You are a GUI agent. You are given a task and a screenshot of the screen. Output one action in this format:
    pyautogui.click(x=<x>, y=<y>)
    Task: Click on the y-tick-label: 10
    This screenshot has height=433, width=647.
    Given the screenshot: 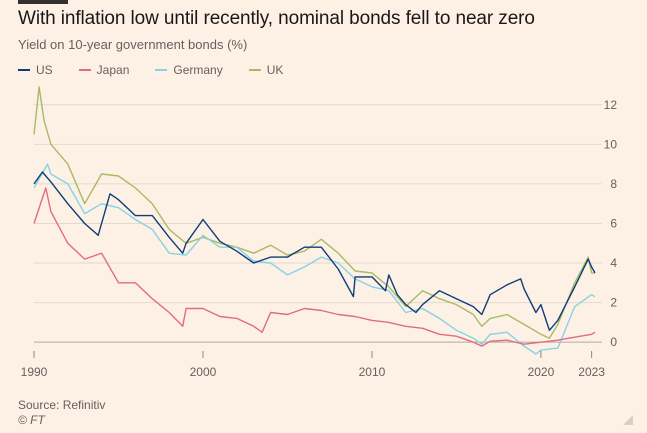 What is the action you would take?
    pyautogui.click(x=611, y=144)
    